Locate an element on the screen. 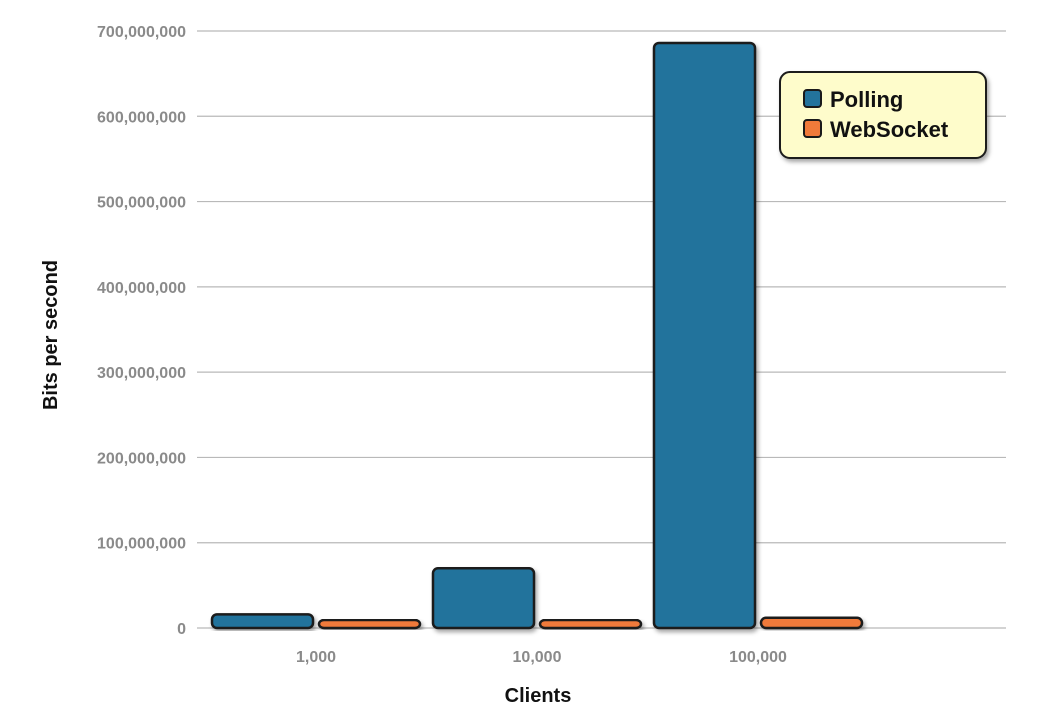 The height and width of the screenshot is (718, 1049). y-tick-label: 600,000,000 is located at coordinates (141, 117).